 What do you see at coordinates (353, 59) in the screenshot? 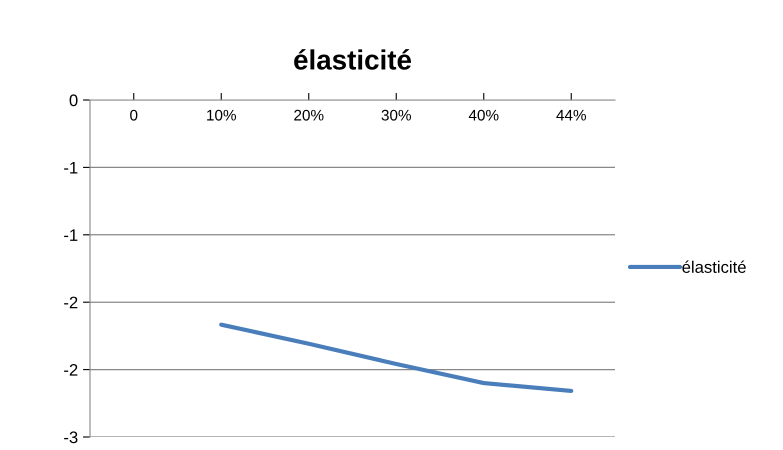
I see `chart-title: élasticité` at bounding box center [353, 59].